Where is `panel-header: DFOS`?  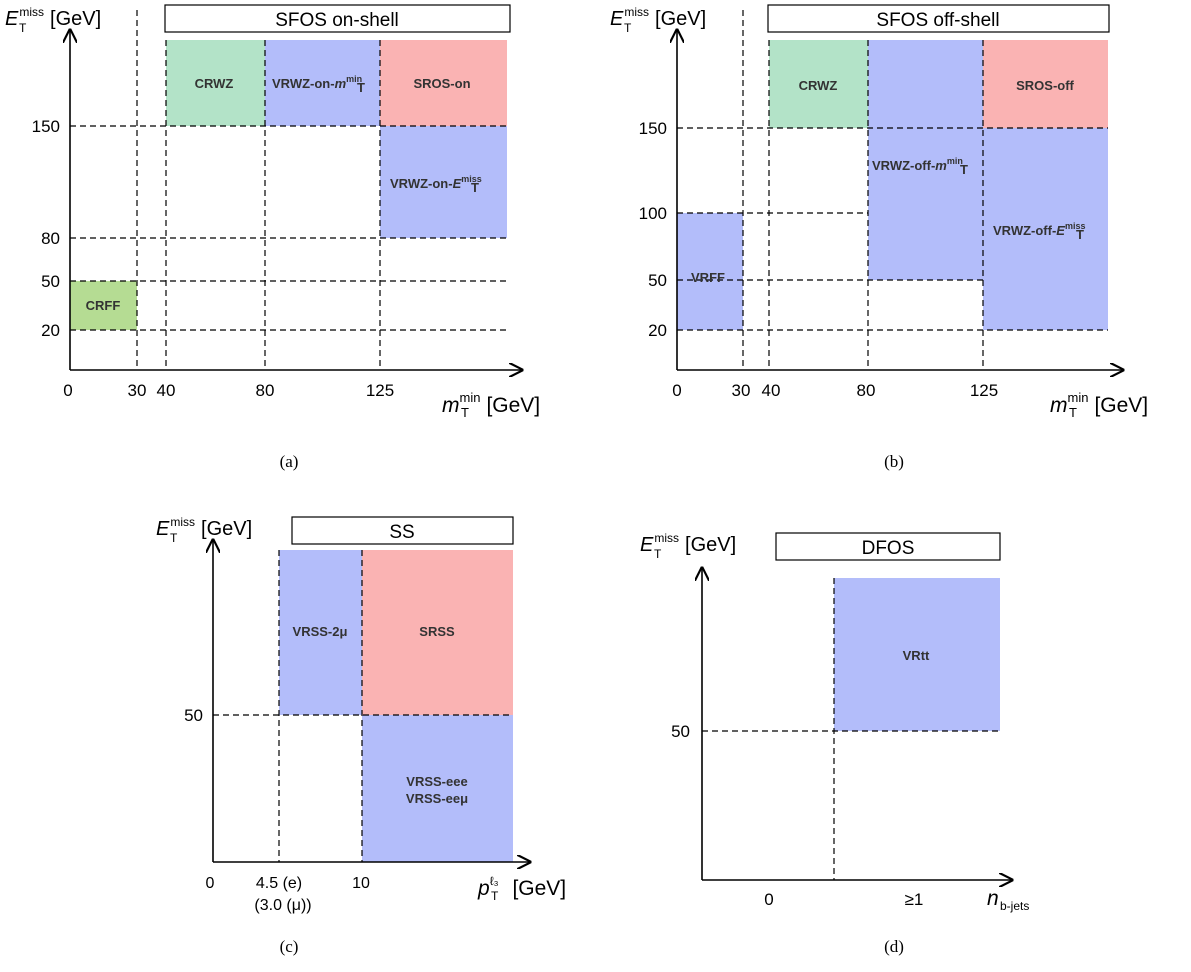 panel-header: DFOS is located at coordinates (888, 548).